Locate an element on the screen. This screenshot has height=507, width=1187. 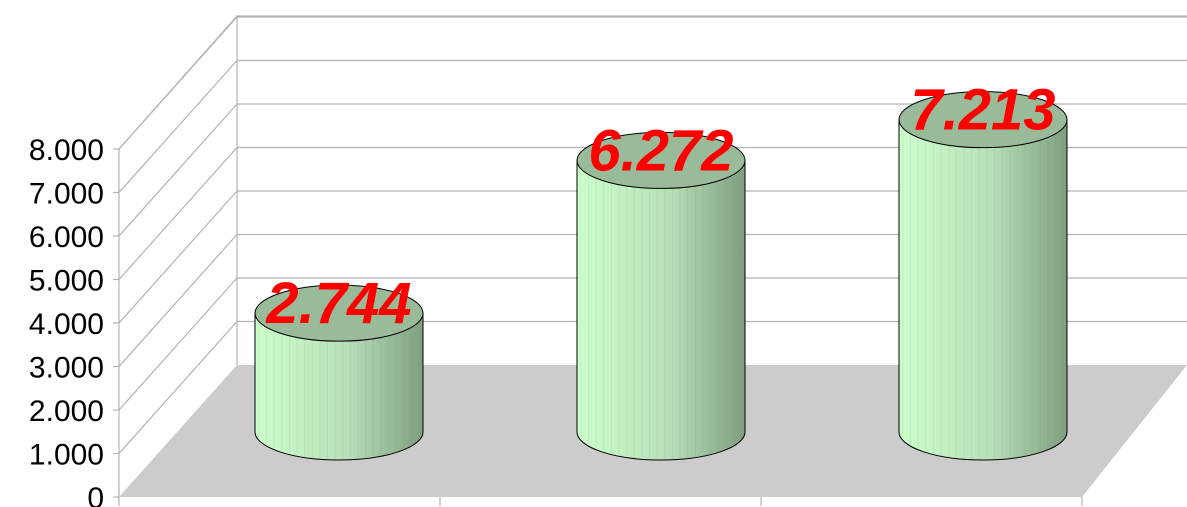
data-label: 7.213 is located at coordinates (982, 110).